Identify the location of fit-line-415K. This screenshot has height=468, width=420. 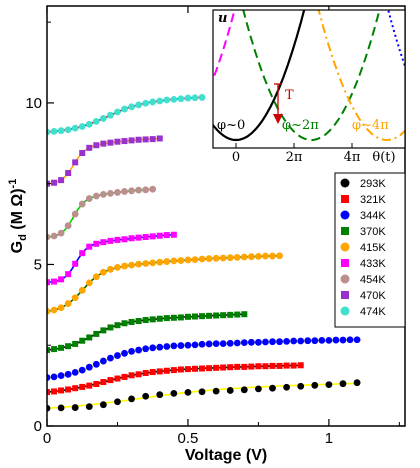
(164, 284).